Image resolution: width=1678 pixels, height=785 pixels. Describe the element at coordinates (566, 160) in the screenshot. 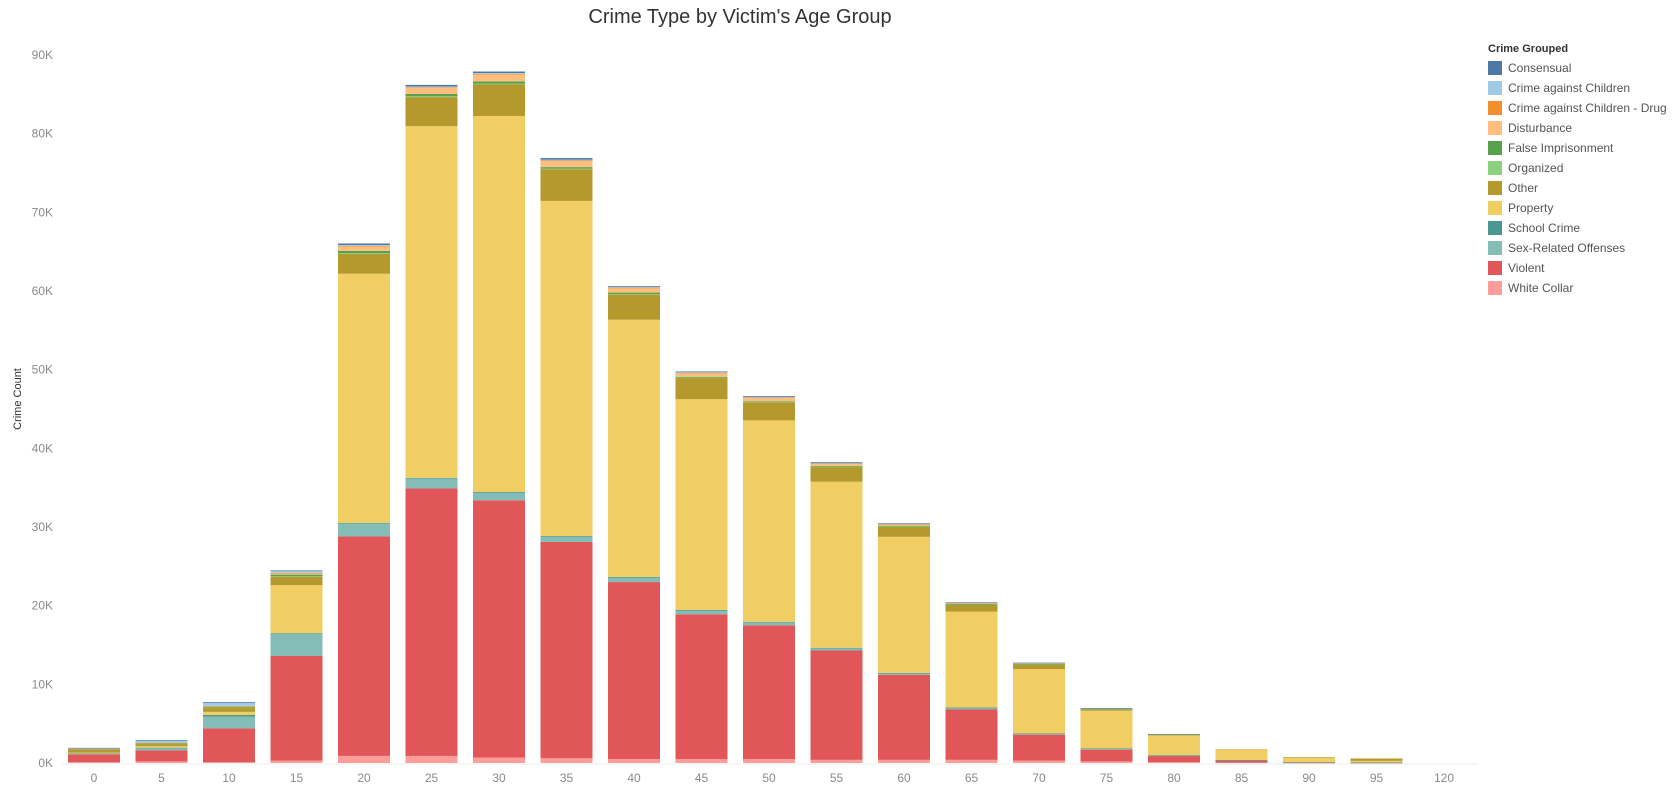

I see `bar-segment: Crime against Children · 35: 100` at that location.